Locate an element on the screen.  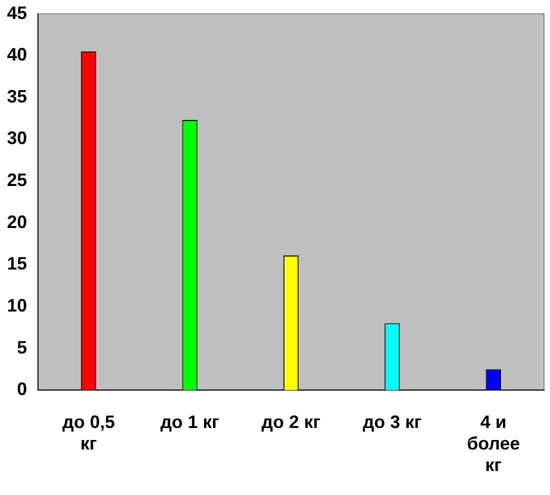
x-tick-label: до 1 кг is located at coordinates (190, 422).